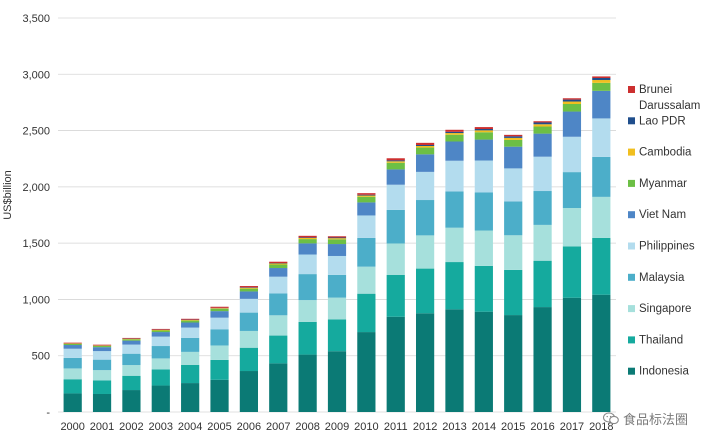 The height and width of the screenshot is (444, 708). Describe the element at coordinates (572, 427) in the screenshot. I see `x-tick-label: 2017` at that location.